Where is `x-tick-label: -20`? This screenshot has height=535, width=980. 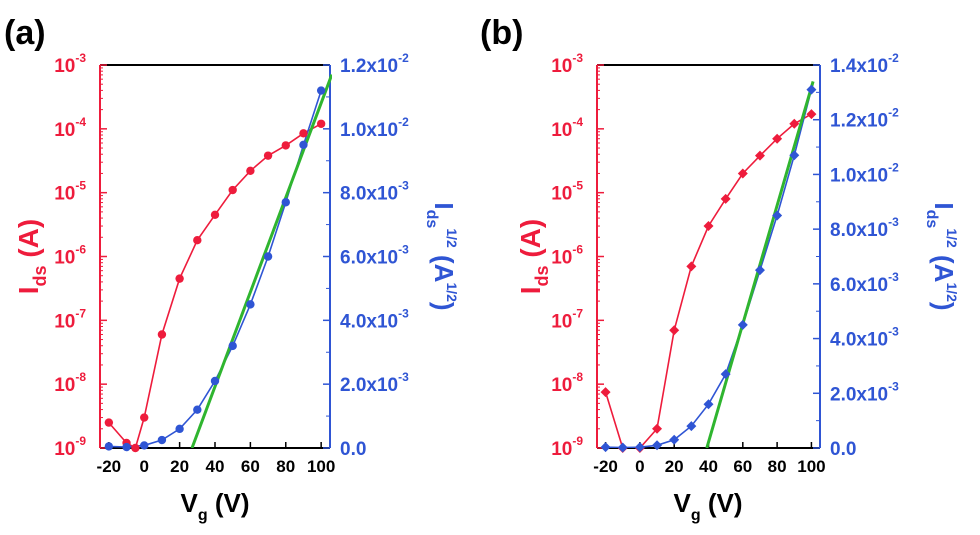 x-tick-label: -20 is located at coordinates (109, 466).